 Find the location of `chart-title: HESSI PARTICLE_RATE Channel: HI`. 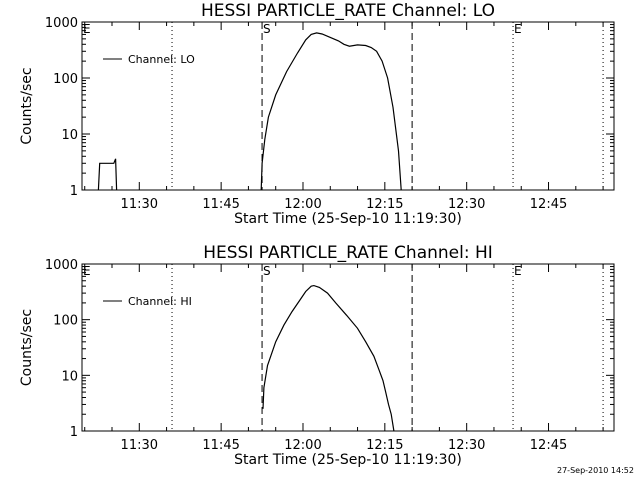

chart-title: HESSI PARTICLE_RATE Channel: HI is located at coordinates (348, 253).